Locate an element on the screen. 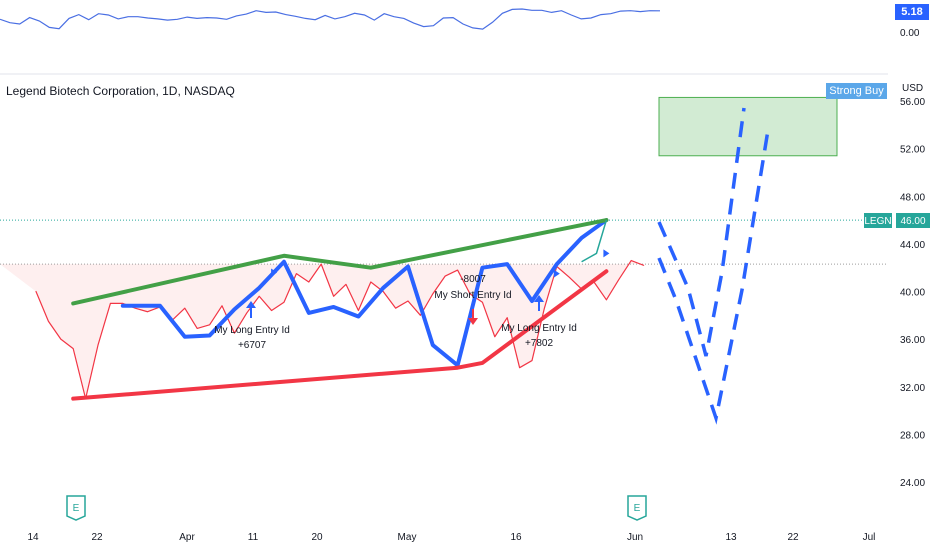 The image size is (932, 555). price-tick-label: 44.00 is located at coordinates (912, 245).